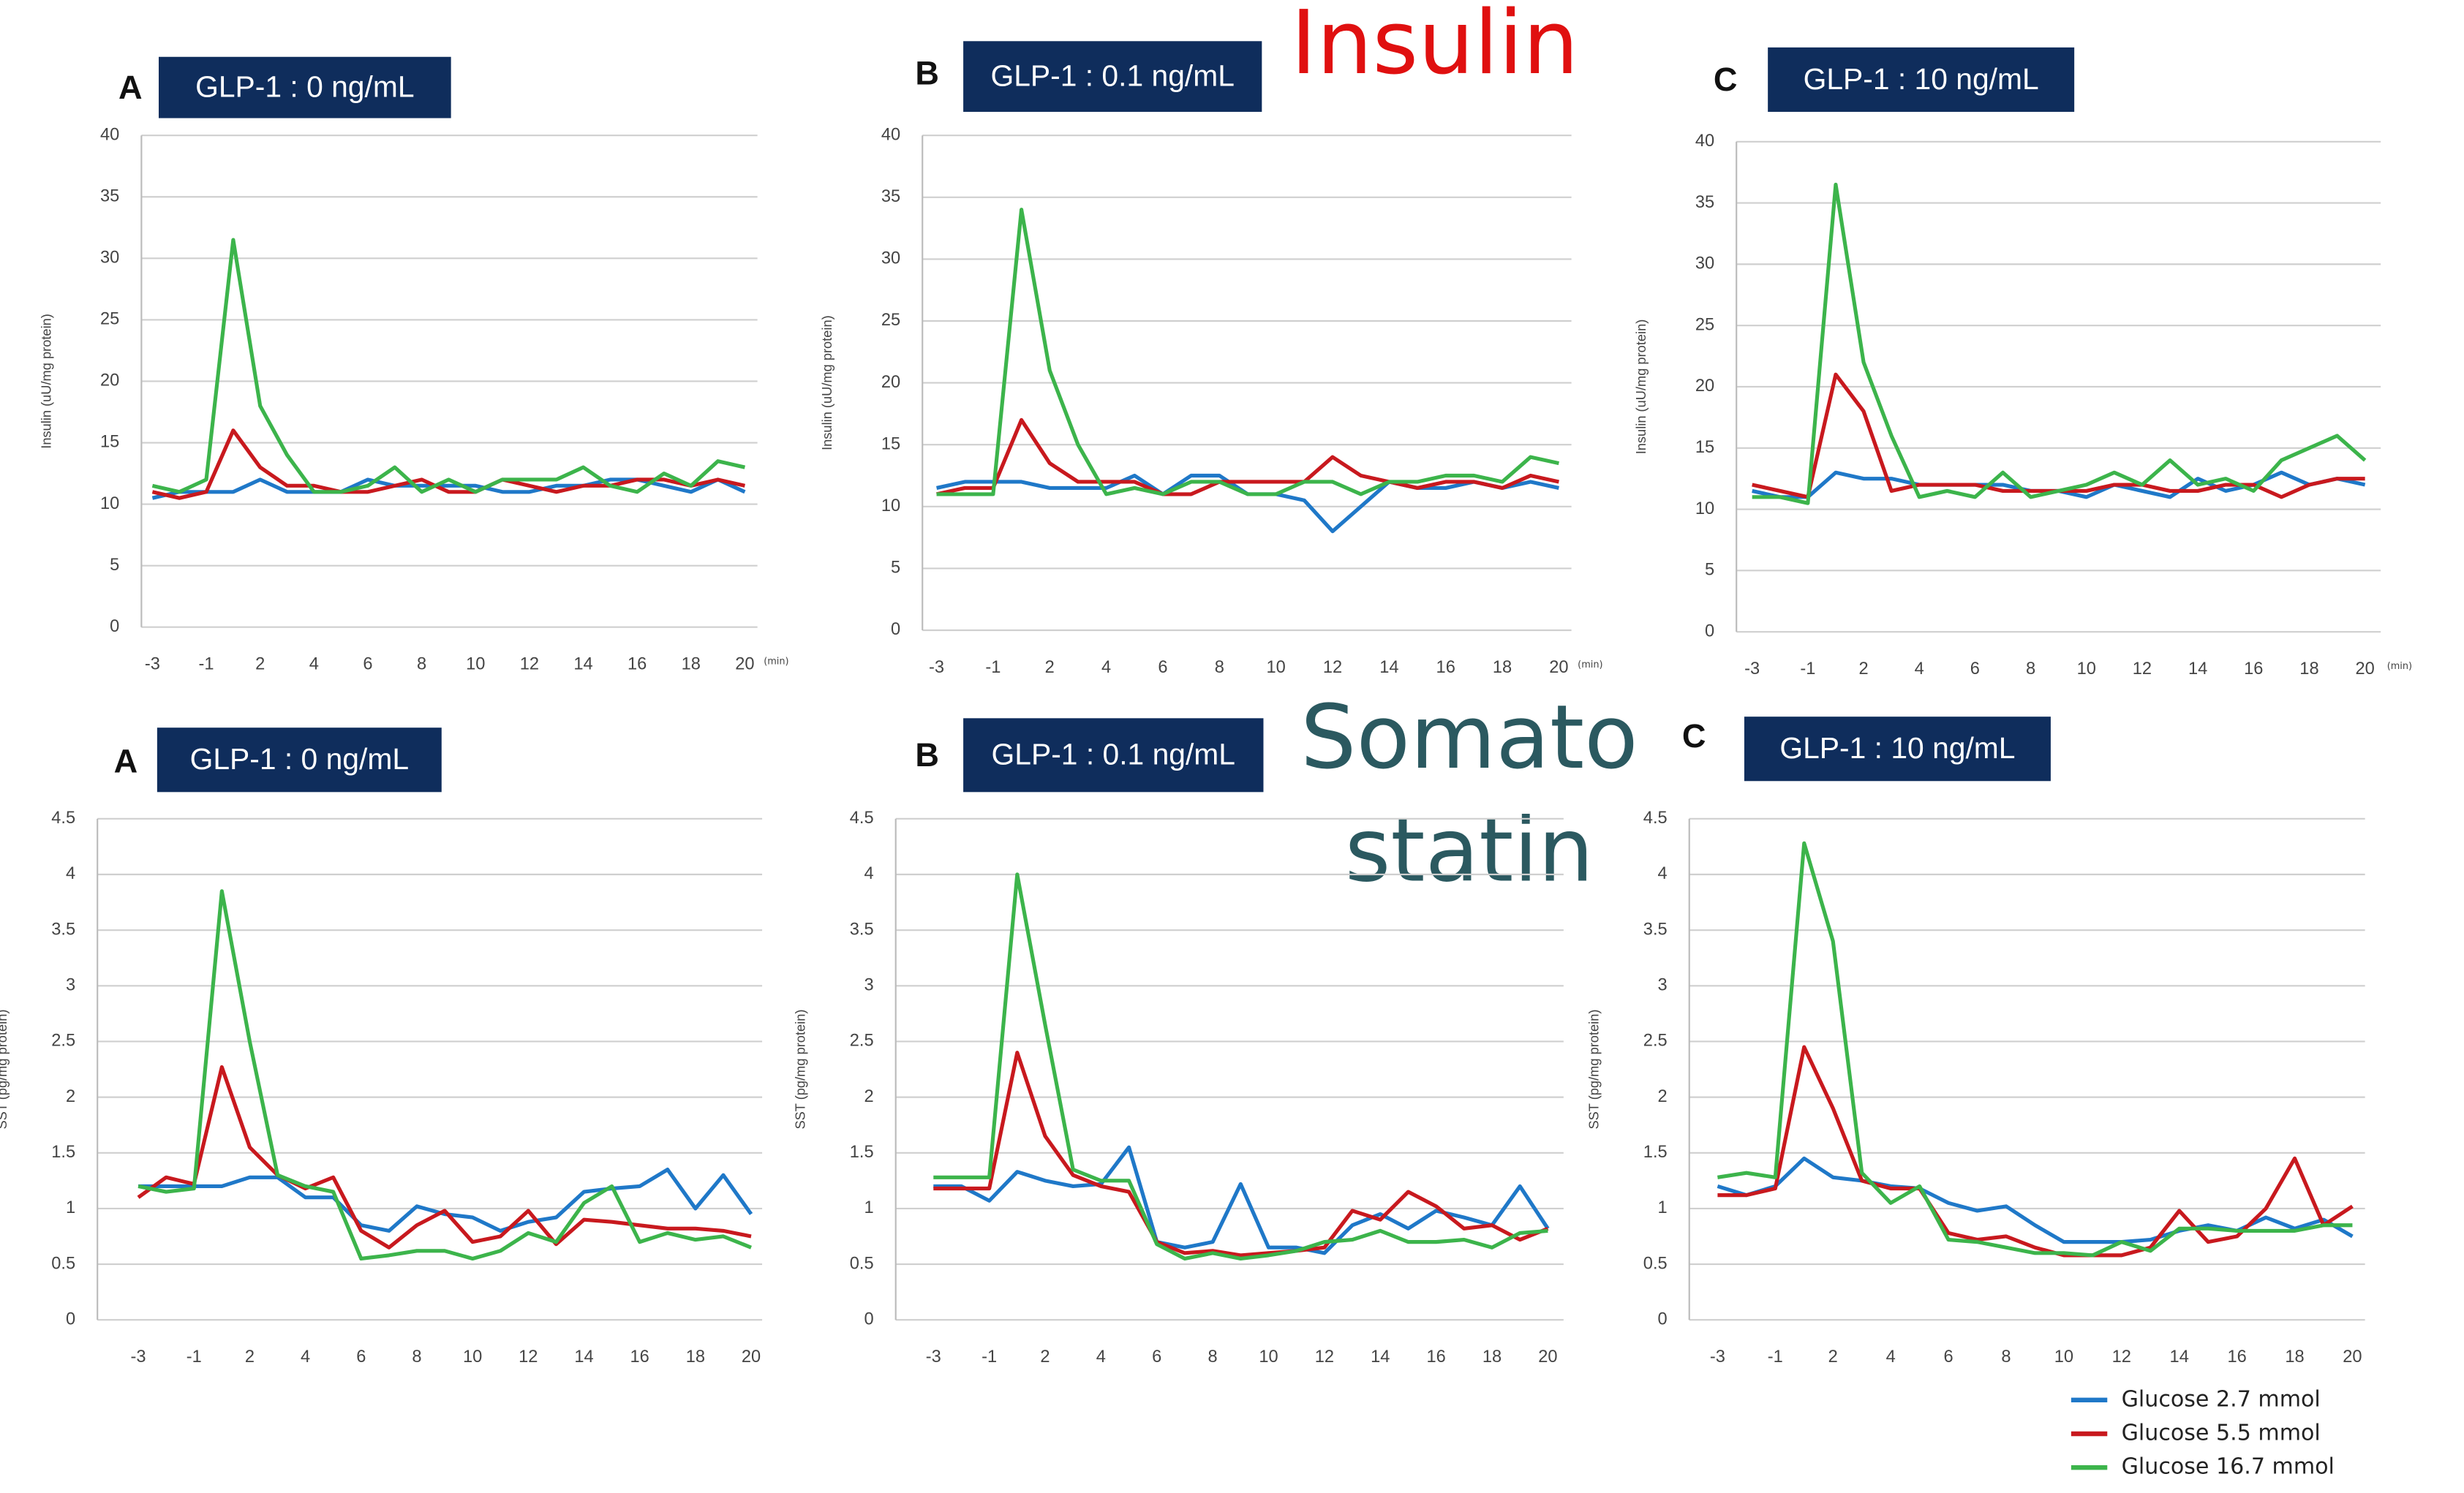 The width and height of the screenshot is (2464, 1493). What do you see at coordinates (1663, 1096) in the screenshot?
I see `y-tick-label: 2` at bounding box center [1663, 1096].